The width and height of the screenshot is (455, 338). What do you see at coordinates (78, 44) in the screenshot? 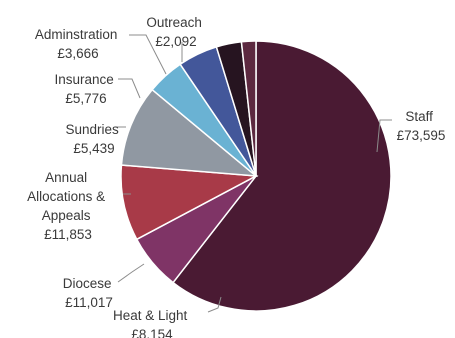
I see `label-administration: Adminstration £3,666` at bounding box center [78, 44].